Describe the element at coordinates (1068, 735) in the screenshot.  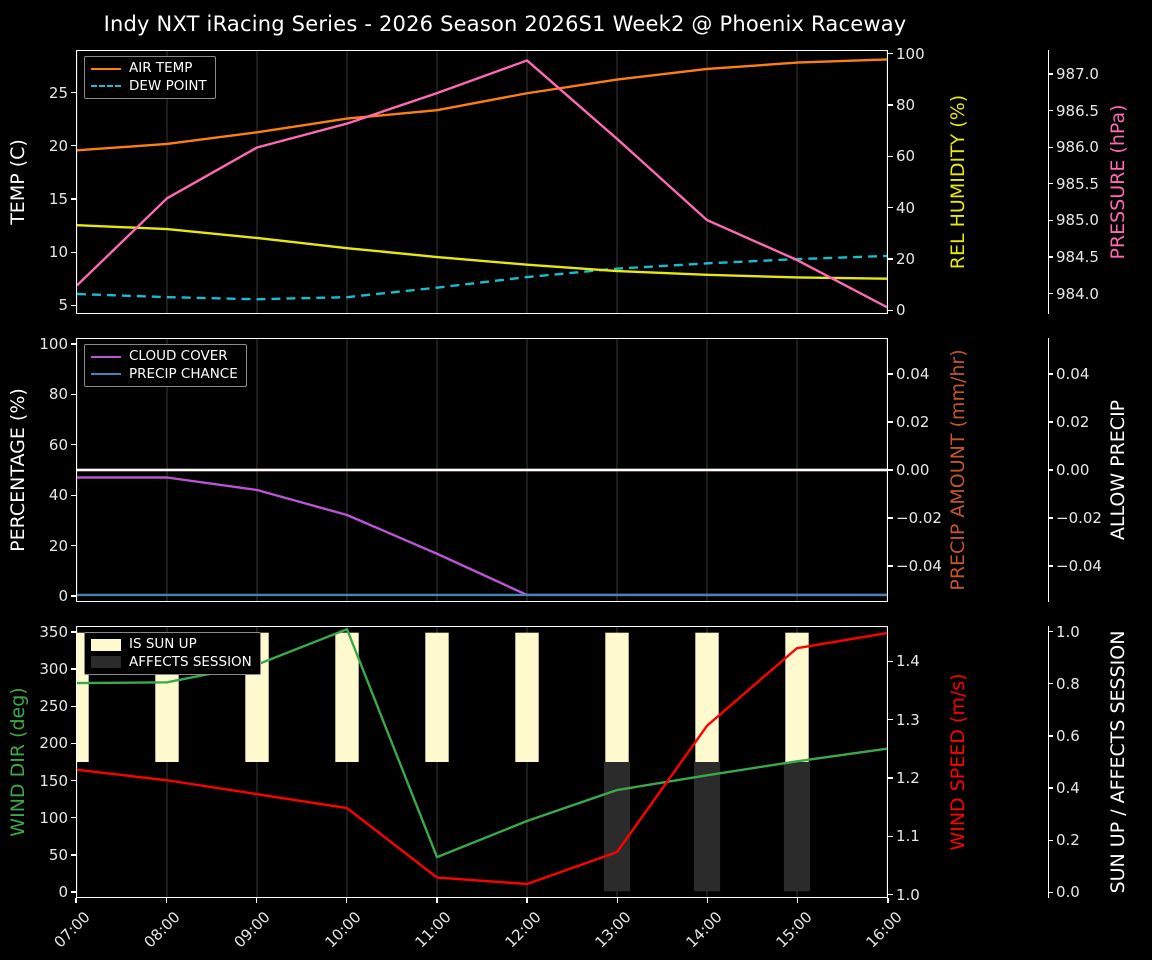
I see `y-tick-label: 0.6` at that location.